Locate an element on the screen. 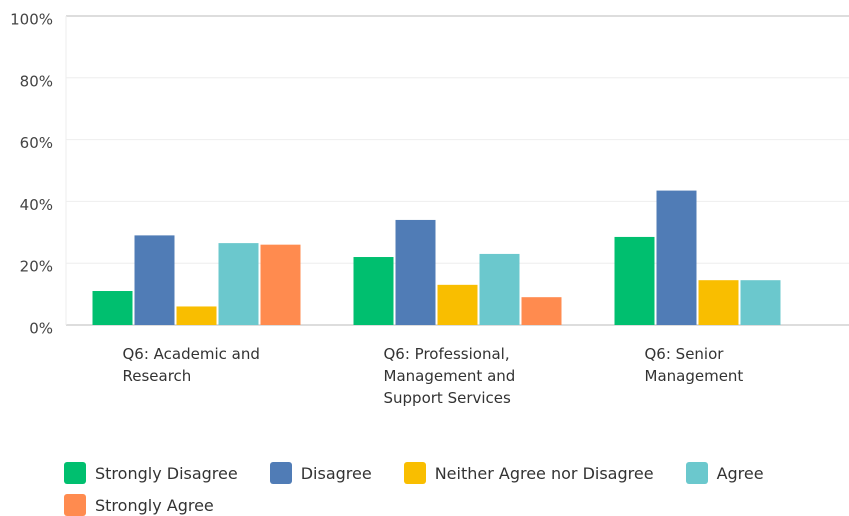 Image resolution: width=849 pixels, height=516 pixels. y-tick-label: 100% is located at coordinates (31, 20).